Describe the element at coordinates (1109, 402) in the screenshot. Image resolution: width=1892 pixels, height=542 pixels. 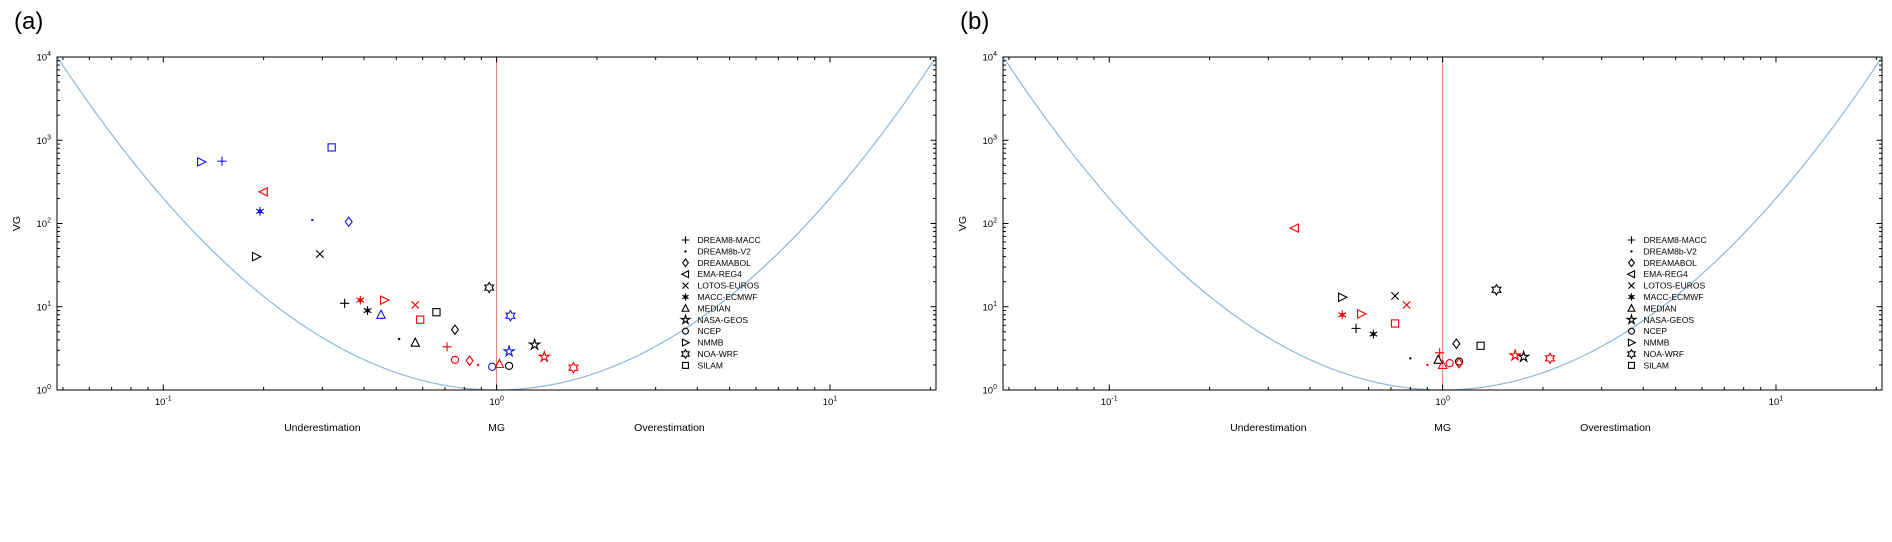
I see `x-tick-label: 10⁻¹` at that location.